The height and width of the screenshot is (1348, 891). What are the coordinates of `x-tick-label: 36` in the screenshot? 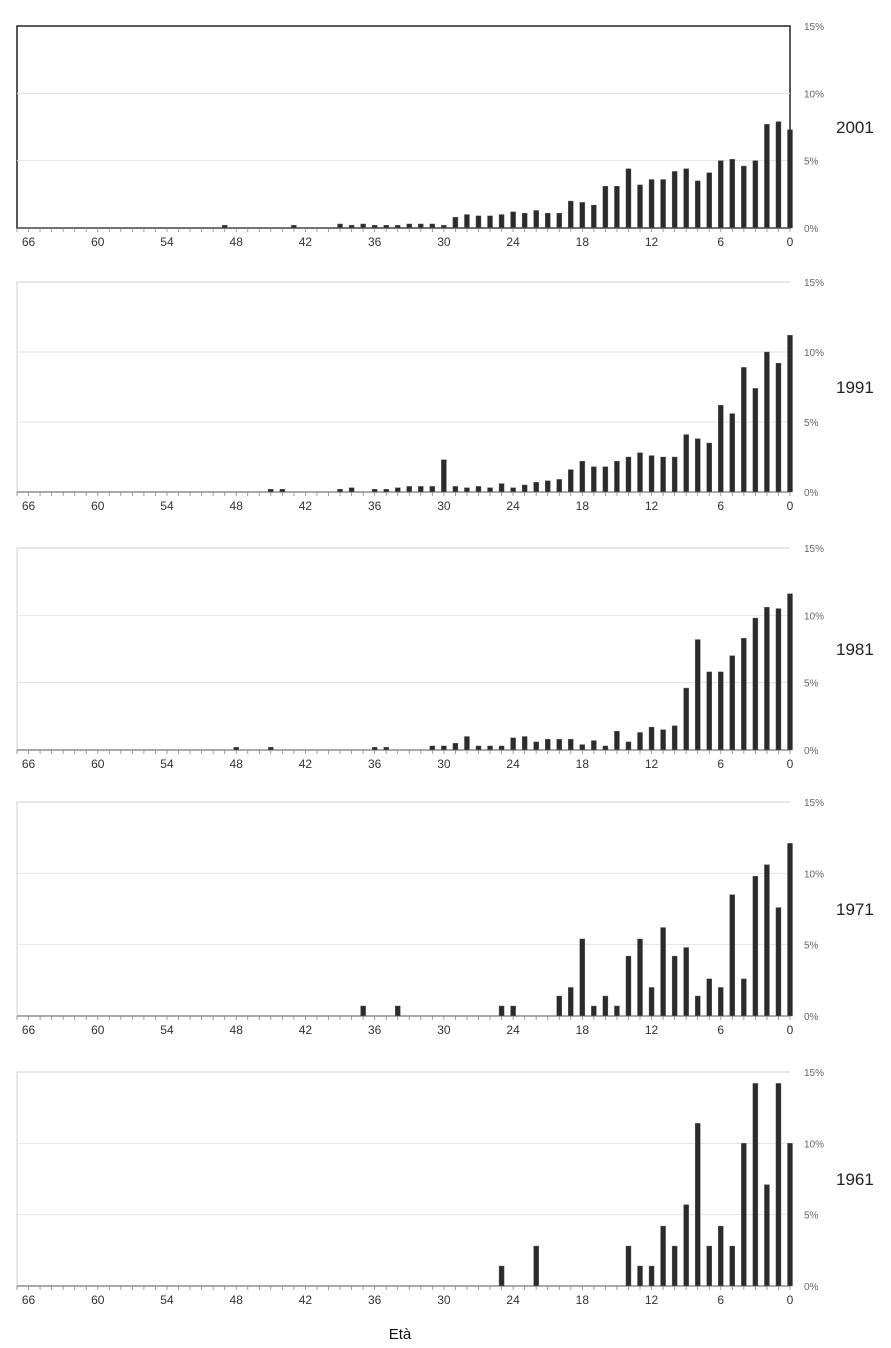 It's located at (375, 506).